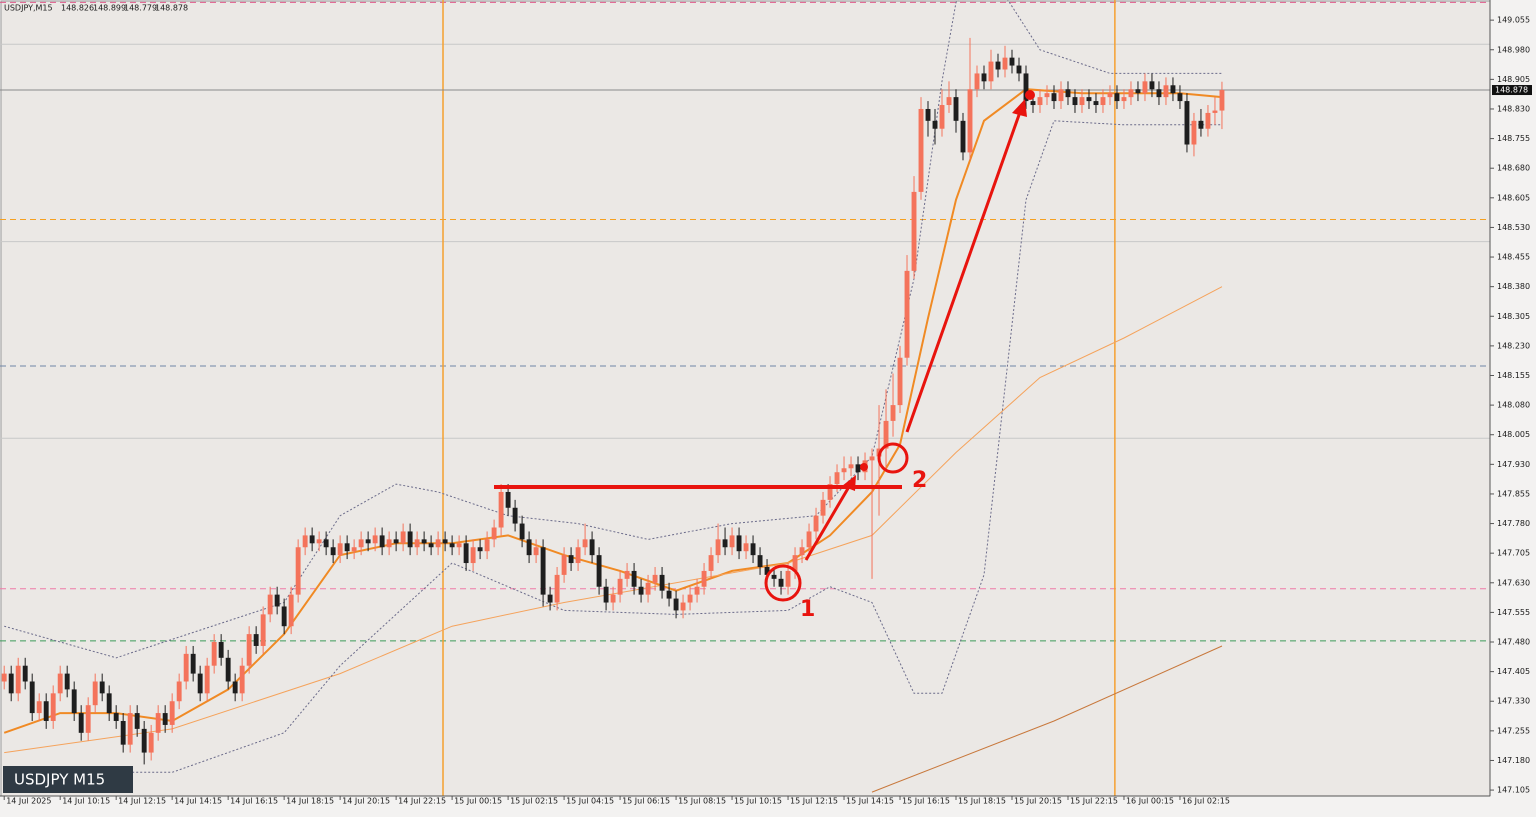 This screenshot has height=817, width=1536. I want to click on y-tick-label: 148.005, so click(1513, 434).